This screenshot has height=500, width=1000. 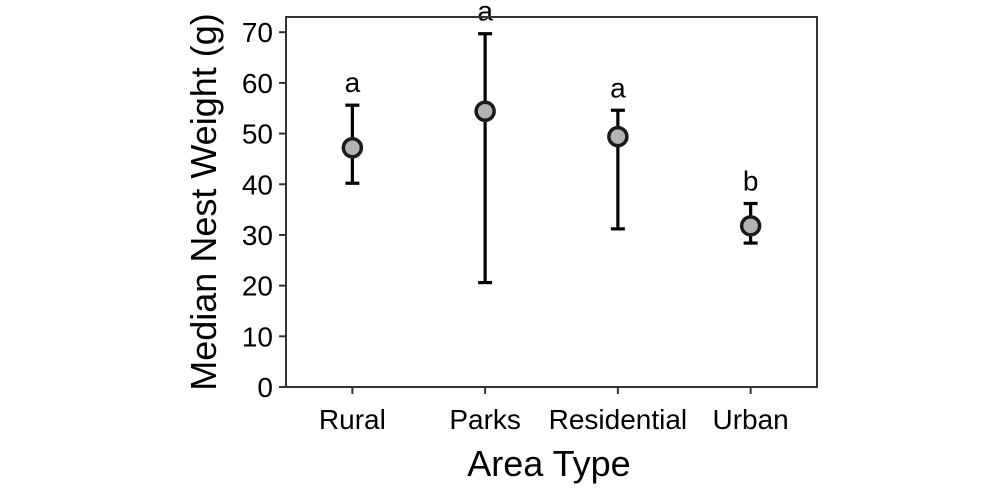 I want to click on y-tick-label: 40, so click(x=257, y=184).